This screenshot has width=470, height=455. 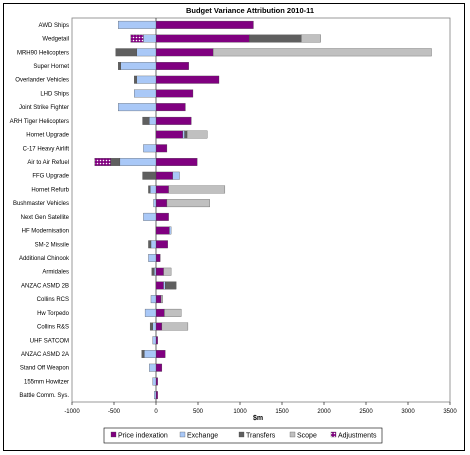 What do you see at coordinates (54, 26) in the screenshot?
I see `category-label: AWD Ships` at bounding box center [54, 26].